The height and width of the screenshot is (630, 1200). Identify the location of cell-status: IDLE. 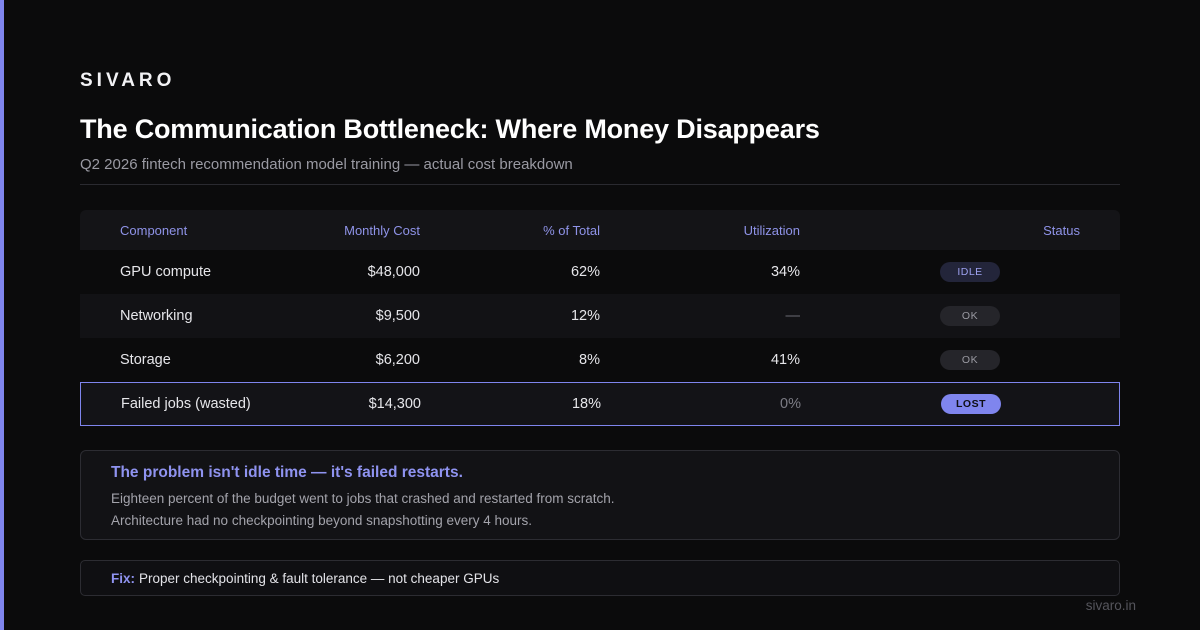
(970, 272).